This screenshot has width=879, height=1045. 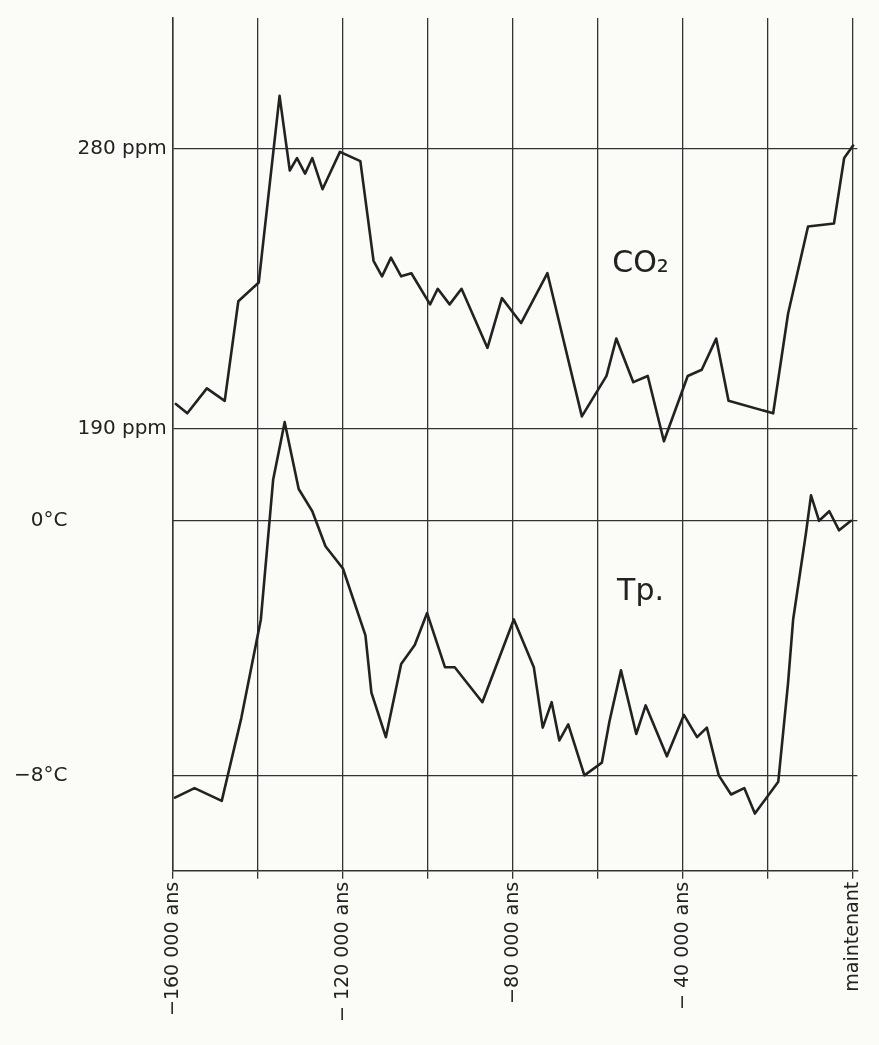 I want to click on x-tick-label: − 120 000 ans, so click(x=340, y=951).